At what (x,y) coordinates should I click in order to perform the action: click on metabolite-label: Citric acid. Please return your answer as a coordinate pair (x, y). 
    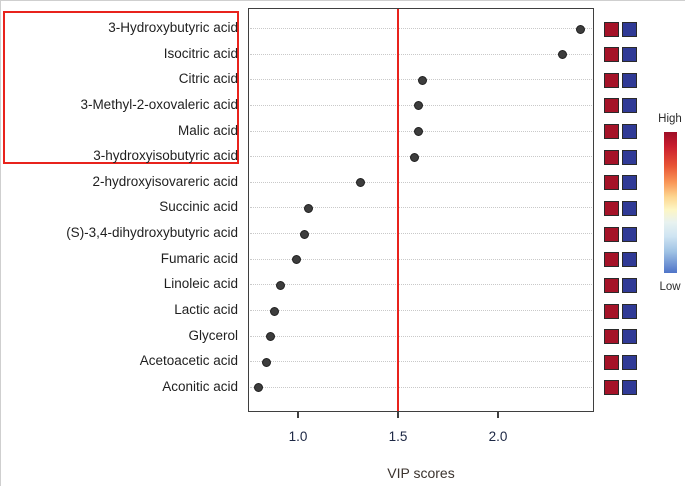
    Looking at the image, I should click on (208, 79).